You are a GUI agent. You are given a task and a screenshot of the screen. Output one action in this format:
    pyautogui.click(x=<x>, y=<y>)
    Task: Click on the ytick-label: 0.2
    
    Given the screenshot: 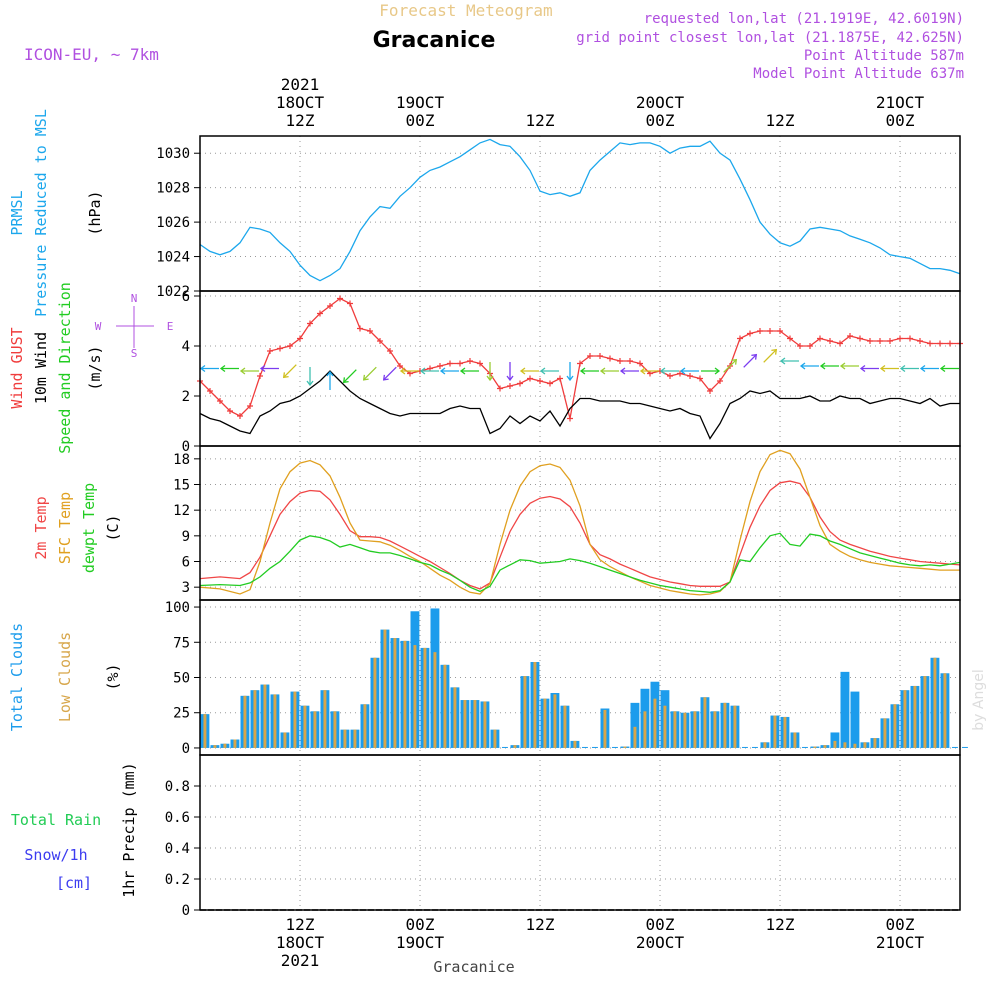 What is the action you would take?
    pyautogui.click(x=177, y=880)
    